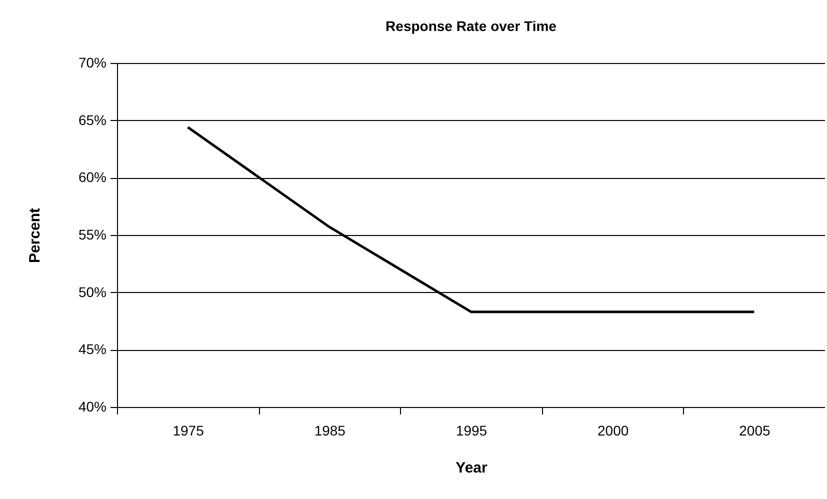  What do you see at coordinates (92, 62) in the screenshot?
I see `y-tick-label: 70%` at bounding box center [92, 62].